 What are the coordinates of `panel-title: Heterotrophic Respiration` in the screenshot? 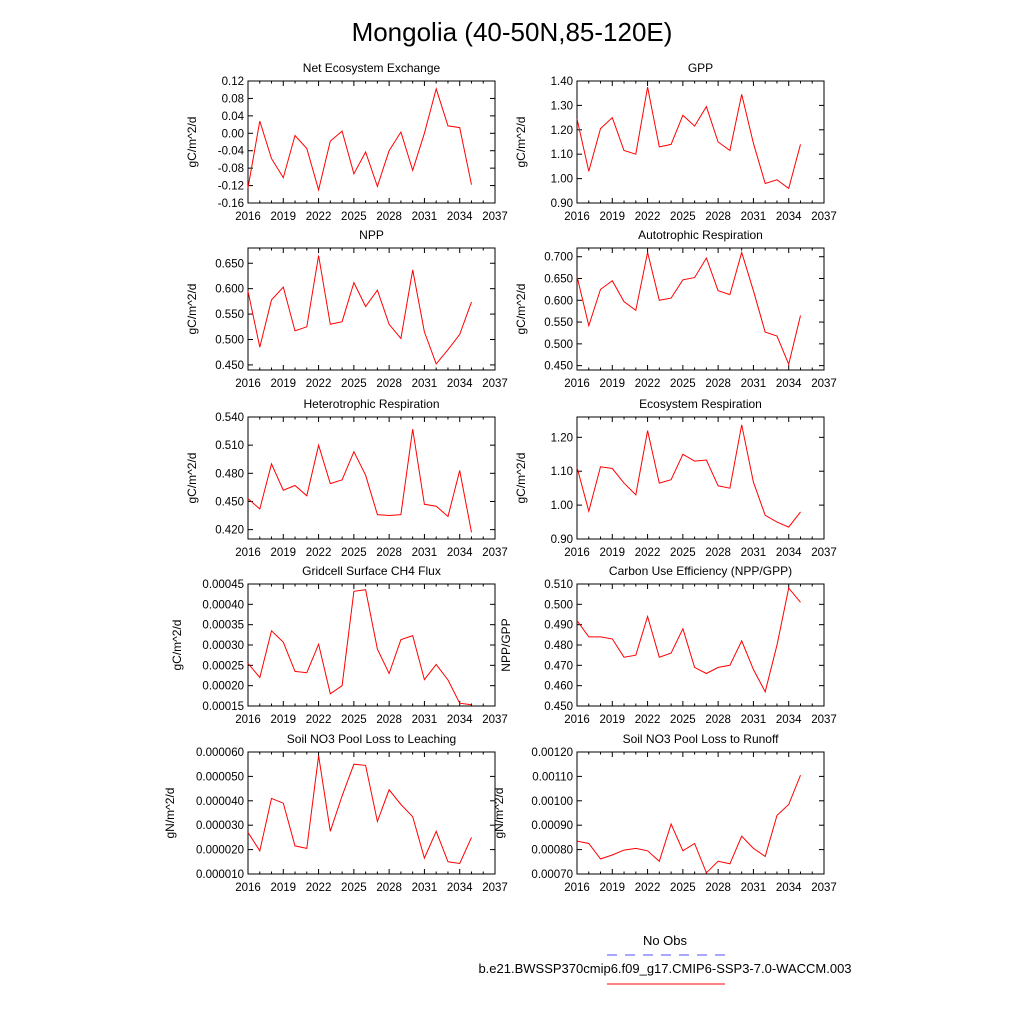 It's located at (371, 404).